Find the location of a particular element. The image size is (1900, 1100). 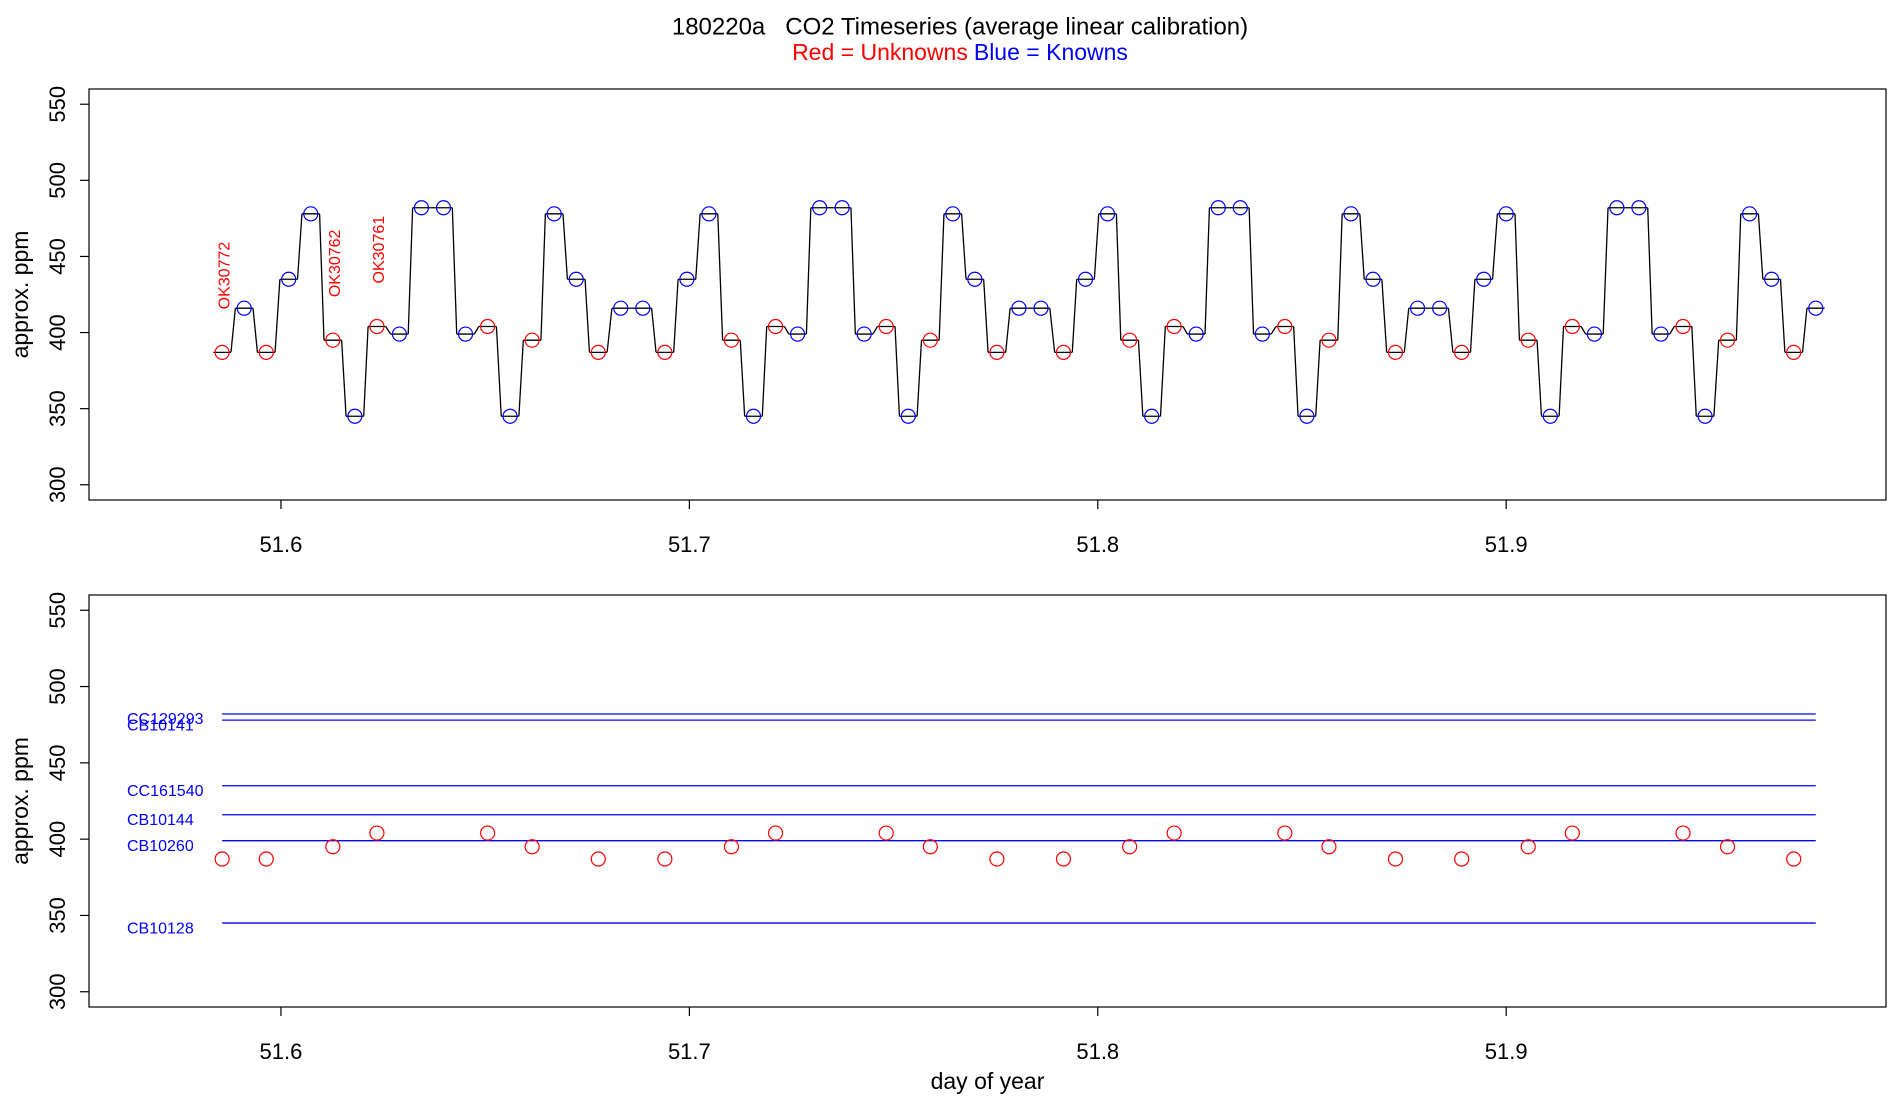

y-tick-label: 400 is located at coordinates (57, 332).